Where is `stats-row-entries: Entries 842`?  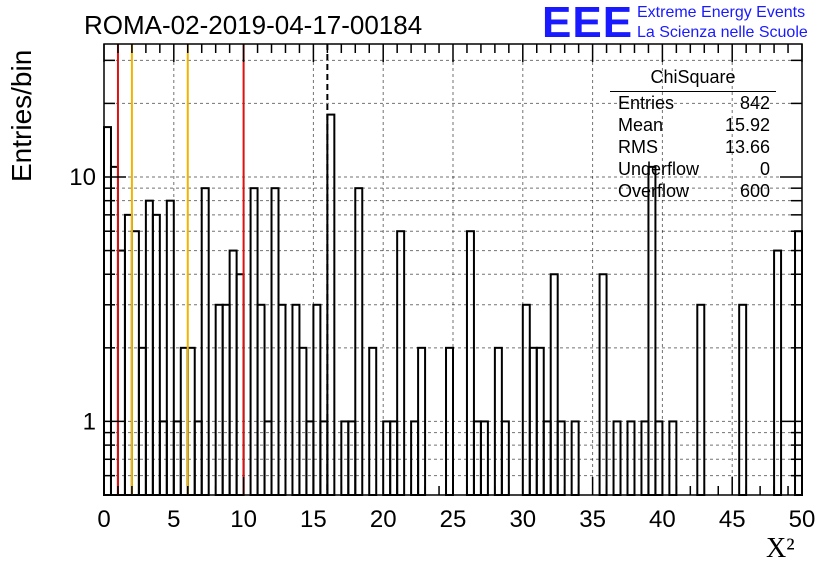
stats-row-entries: Entries 842 is located at coordinates (694, 104).